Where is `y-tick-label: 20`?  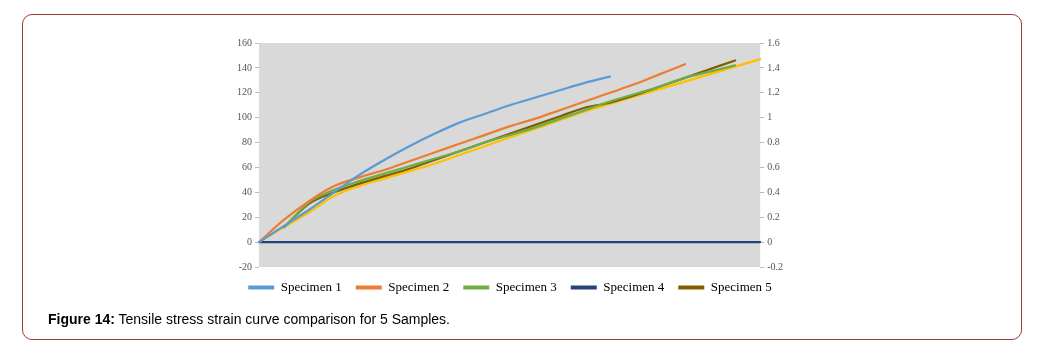
y-tick-label: 20 is located at coordinates (247, 216).